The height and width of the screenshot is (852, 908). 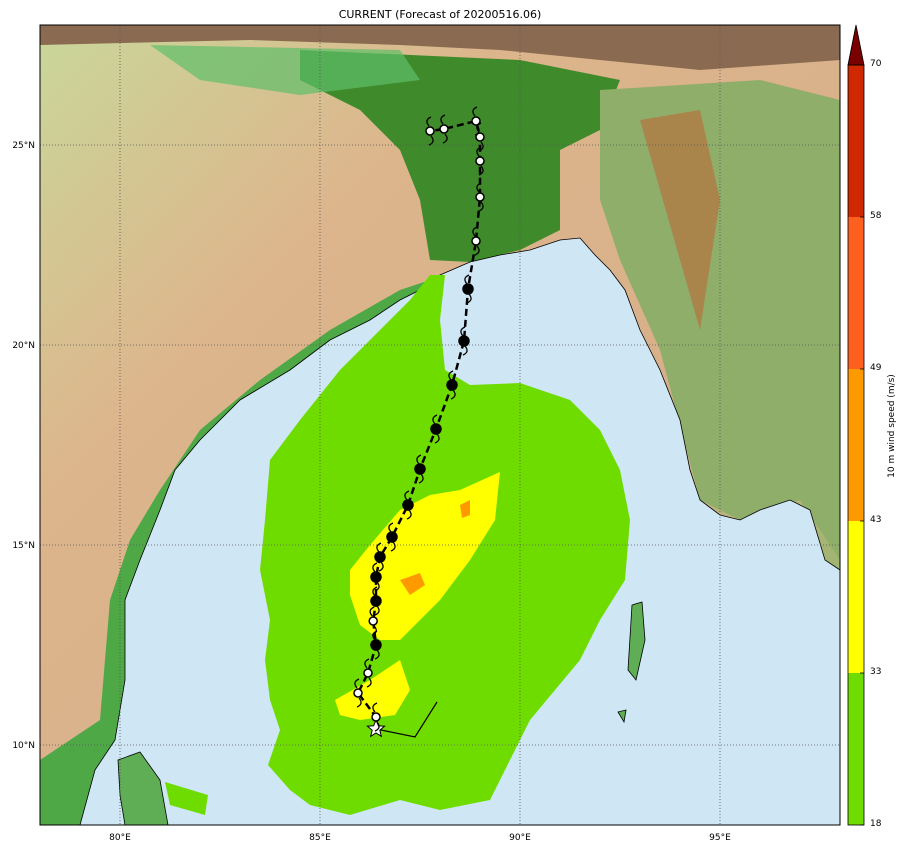 I want to click on colorbar-frame, so click(x=856, y=445).